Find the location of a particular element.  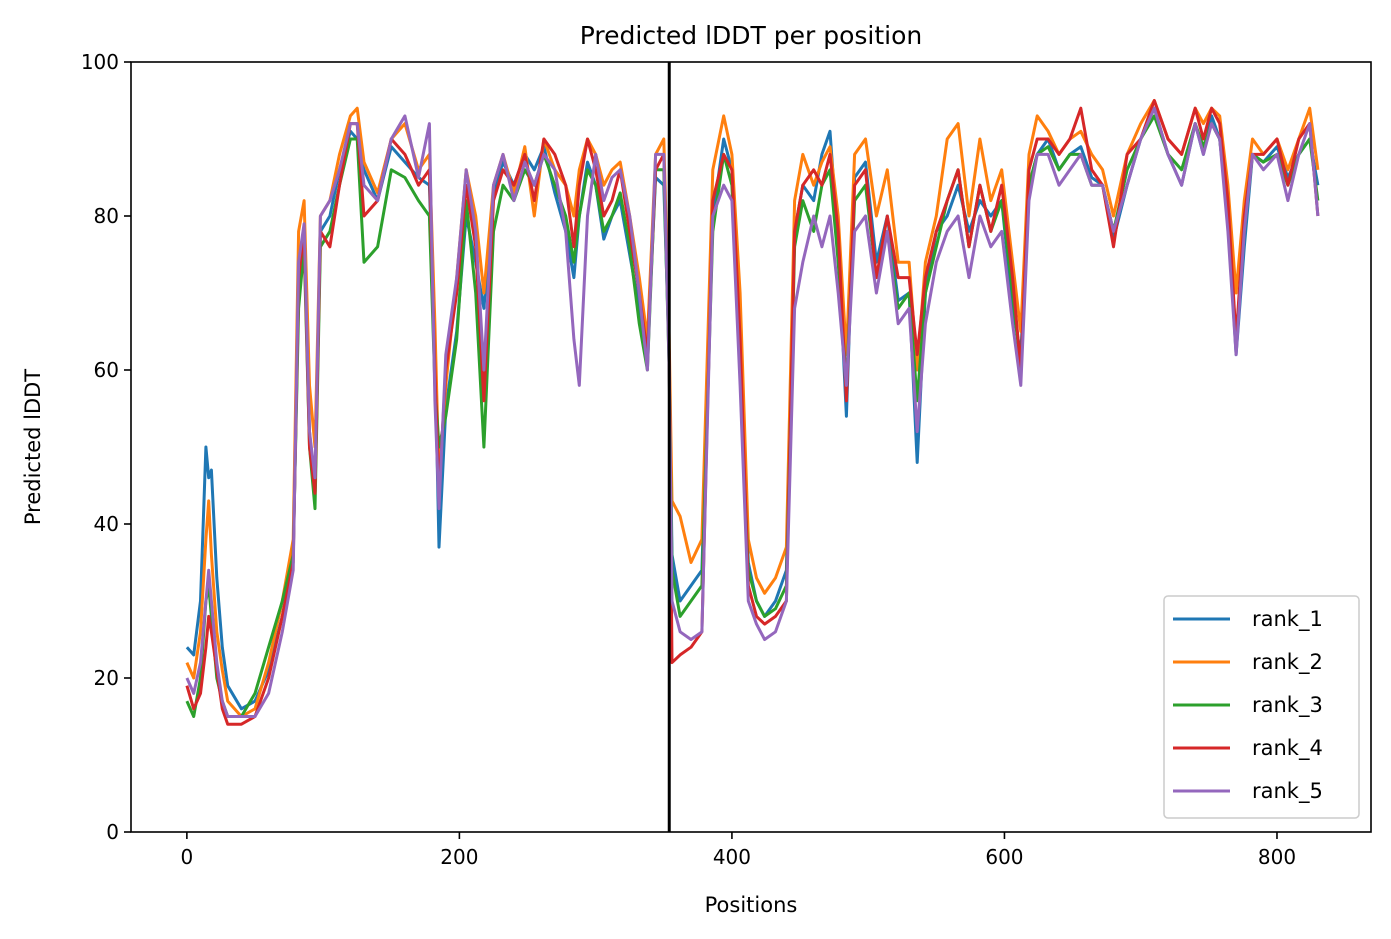

x-axis-title: Positions is located at coordinates (751, 905).